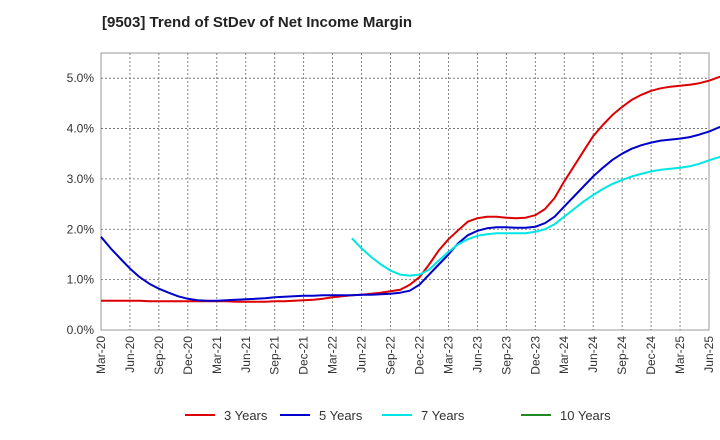 This screenshot has height=440, width=720. I want to click on x-tick-label: Mar-20, so click(101, 355).